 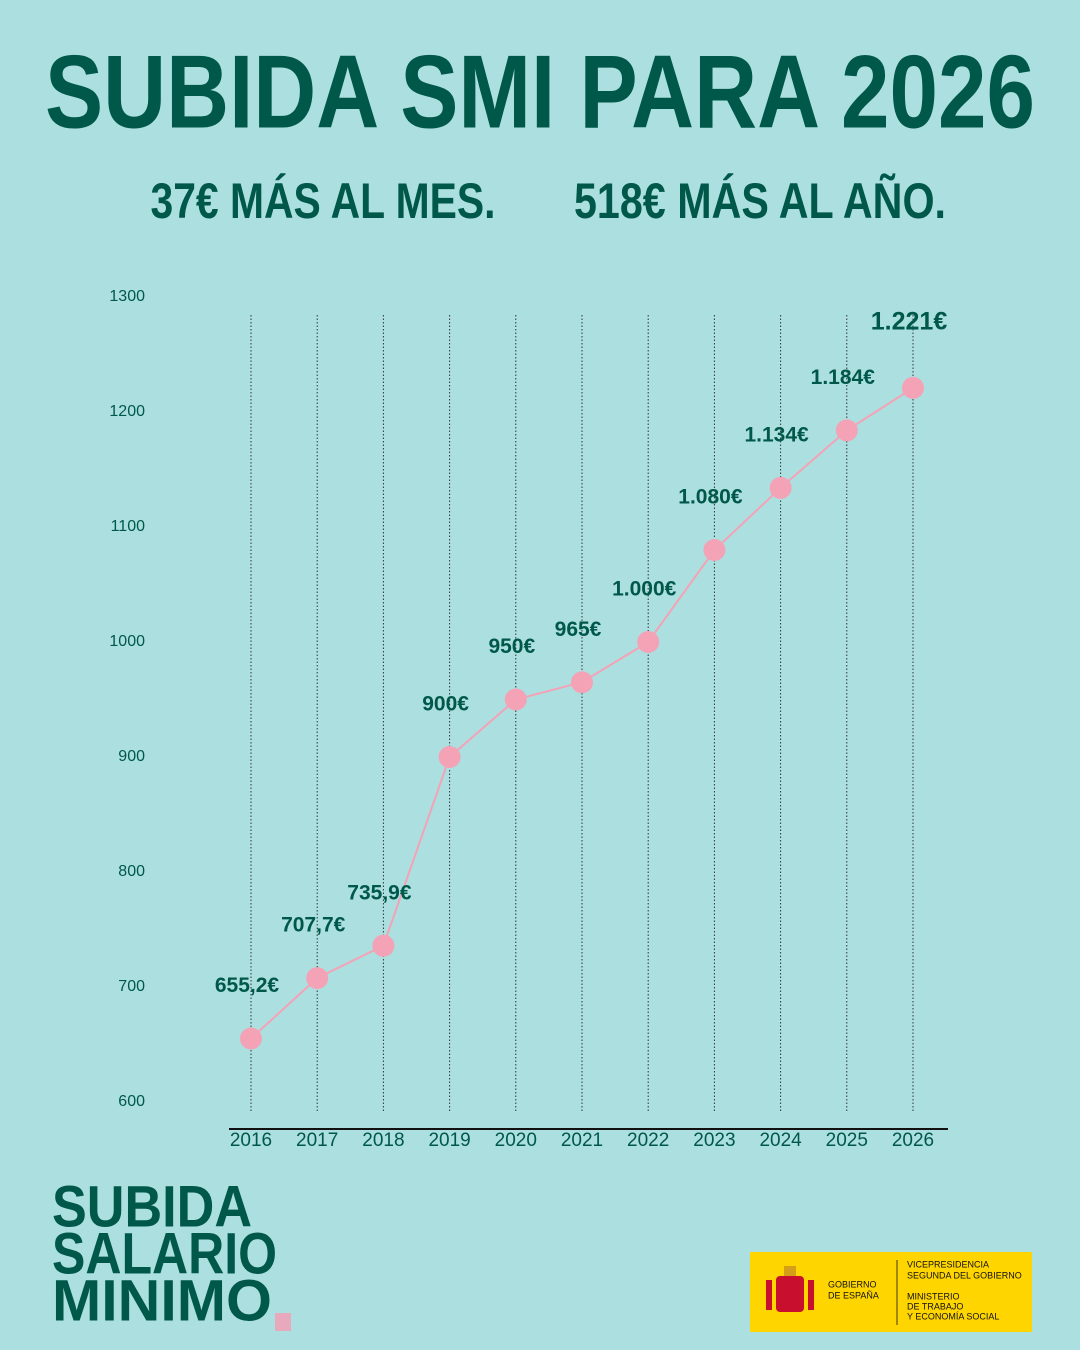 I want to click on y-tick-label: 900, so click(x=131, y=756).